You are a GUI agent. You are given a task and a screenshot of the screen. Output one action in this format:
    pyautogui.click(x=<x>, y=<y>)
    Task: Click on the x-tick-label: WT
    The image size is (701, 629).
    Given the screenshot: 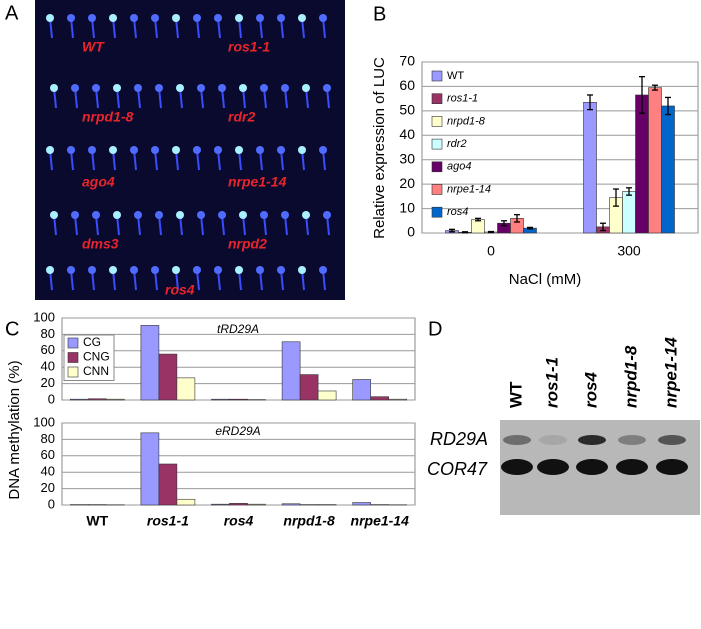 What is the action you would take?
    pyautogui.click(x=97, y=521)
    